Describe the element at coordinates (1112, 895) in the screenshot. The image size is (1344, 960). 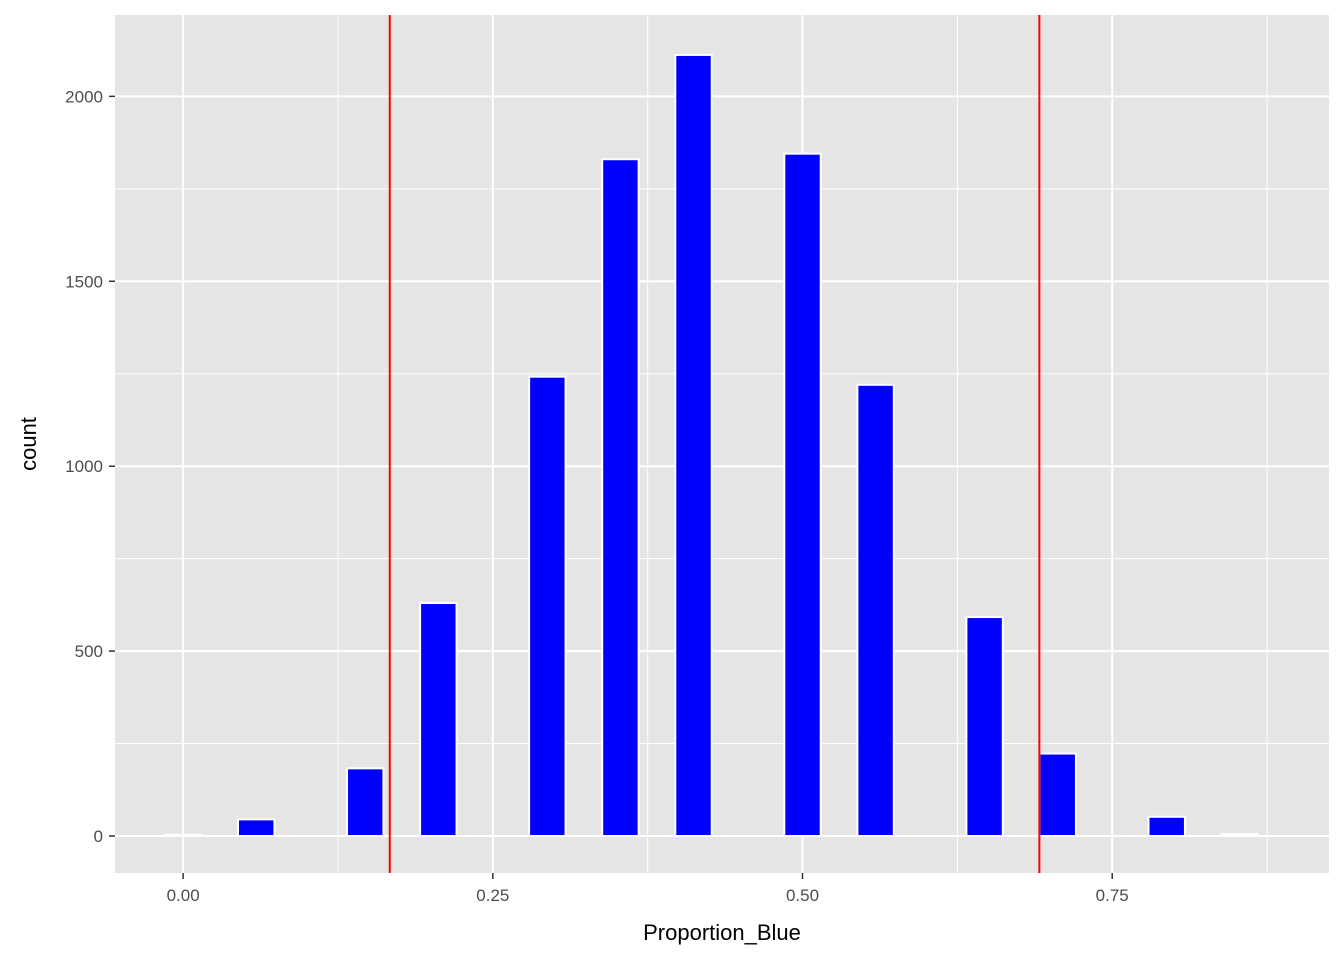
I see `x-tick-label: 0.75` at that location.